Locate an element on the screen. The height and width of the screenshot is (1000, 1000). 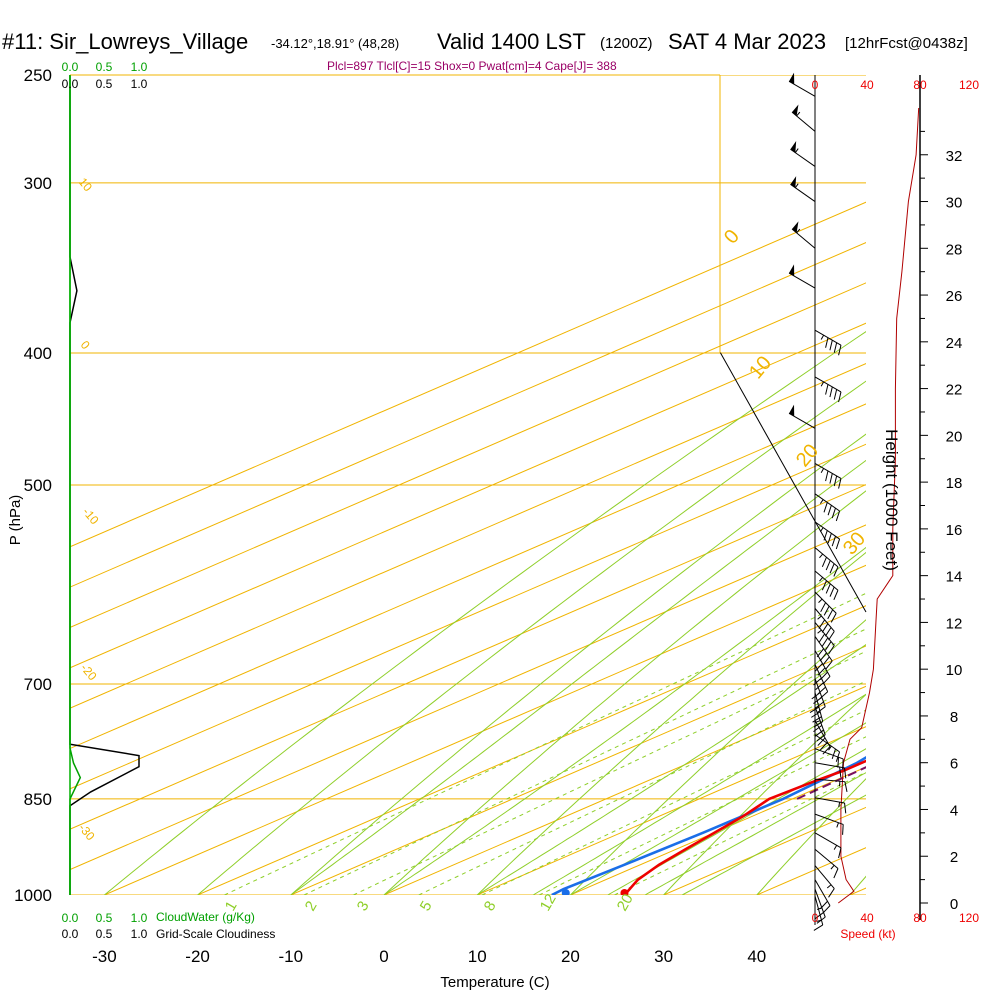
height-tick-label: 0 is located at coordinates (954, 904).